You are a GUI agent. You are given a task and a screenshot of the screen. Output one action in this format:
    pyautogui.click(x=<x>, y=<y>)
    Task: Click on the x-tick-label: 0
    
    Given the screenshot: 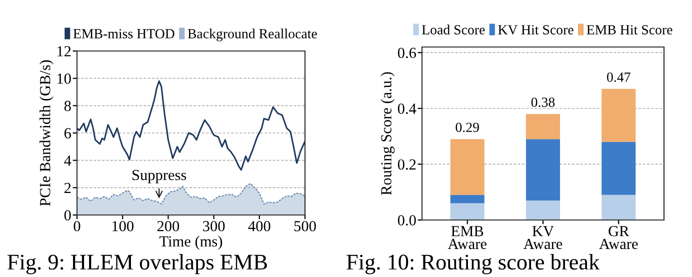 What is the action you would take?
    pyautogui.click(x=77, y=226)
    